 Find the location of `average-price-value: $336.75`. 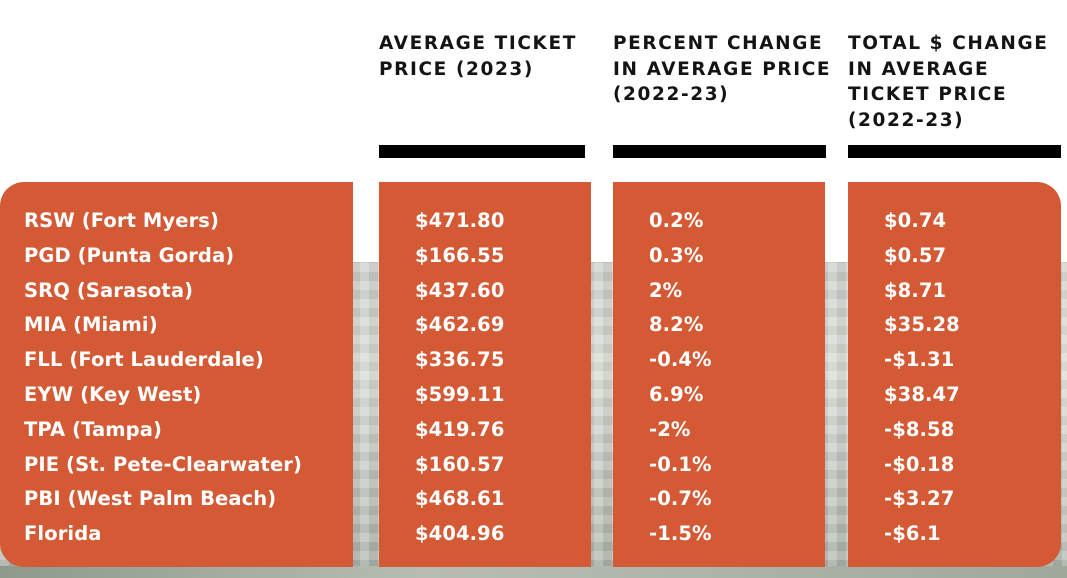

average-price-value: $336.75 is located at coordinates (460, 360).